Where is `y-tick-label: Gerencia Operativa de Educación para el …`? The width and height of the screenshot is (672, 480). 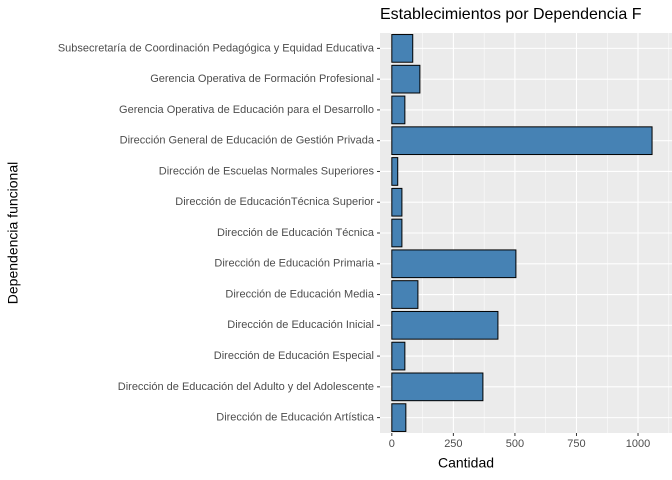
y-tick-label: Gerencia Operativa de Educación para el … is located at coordinates (246, 110).